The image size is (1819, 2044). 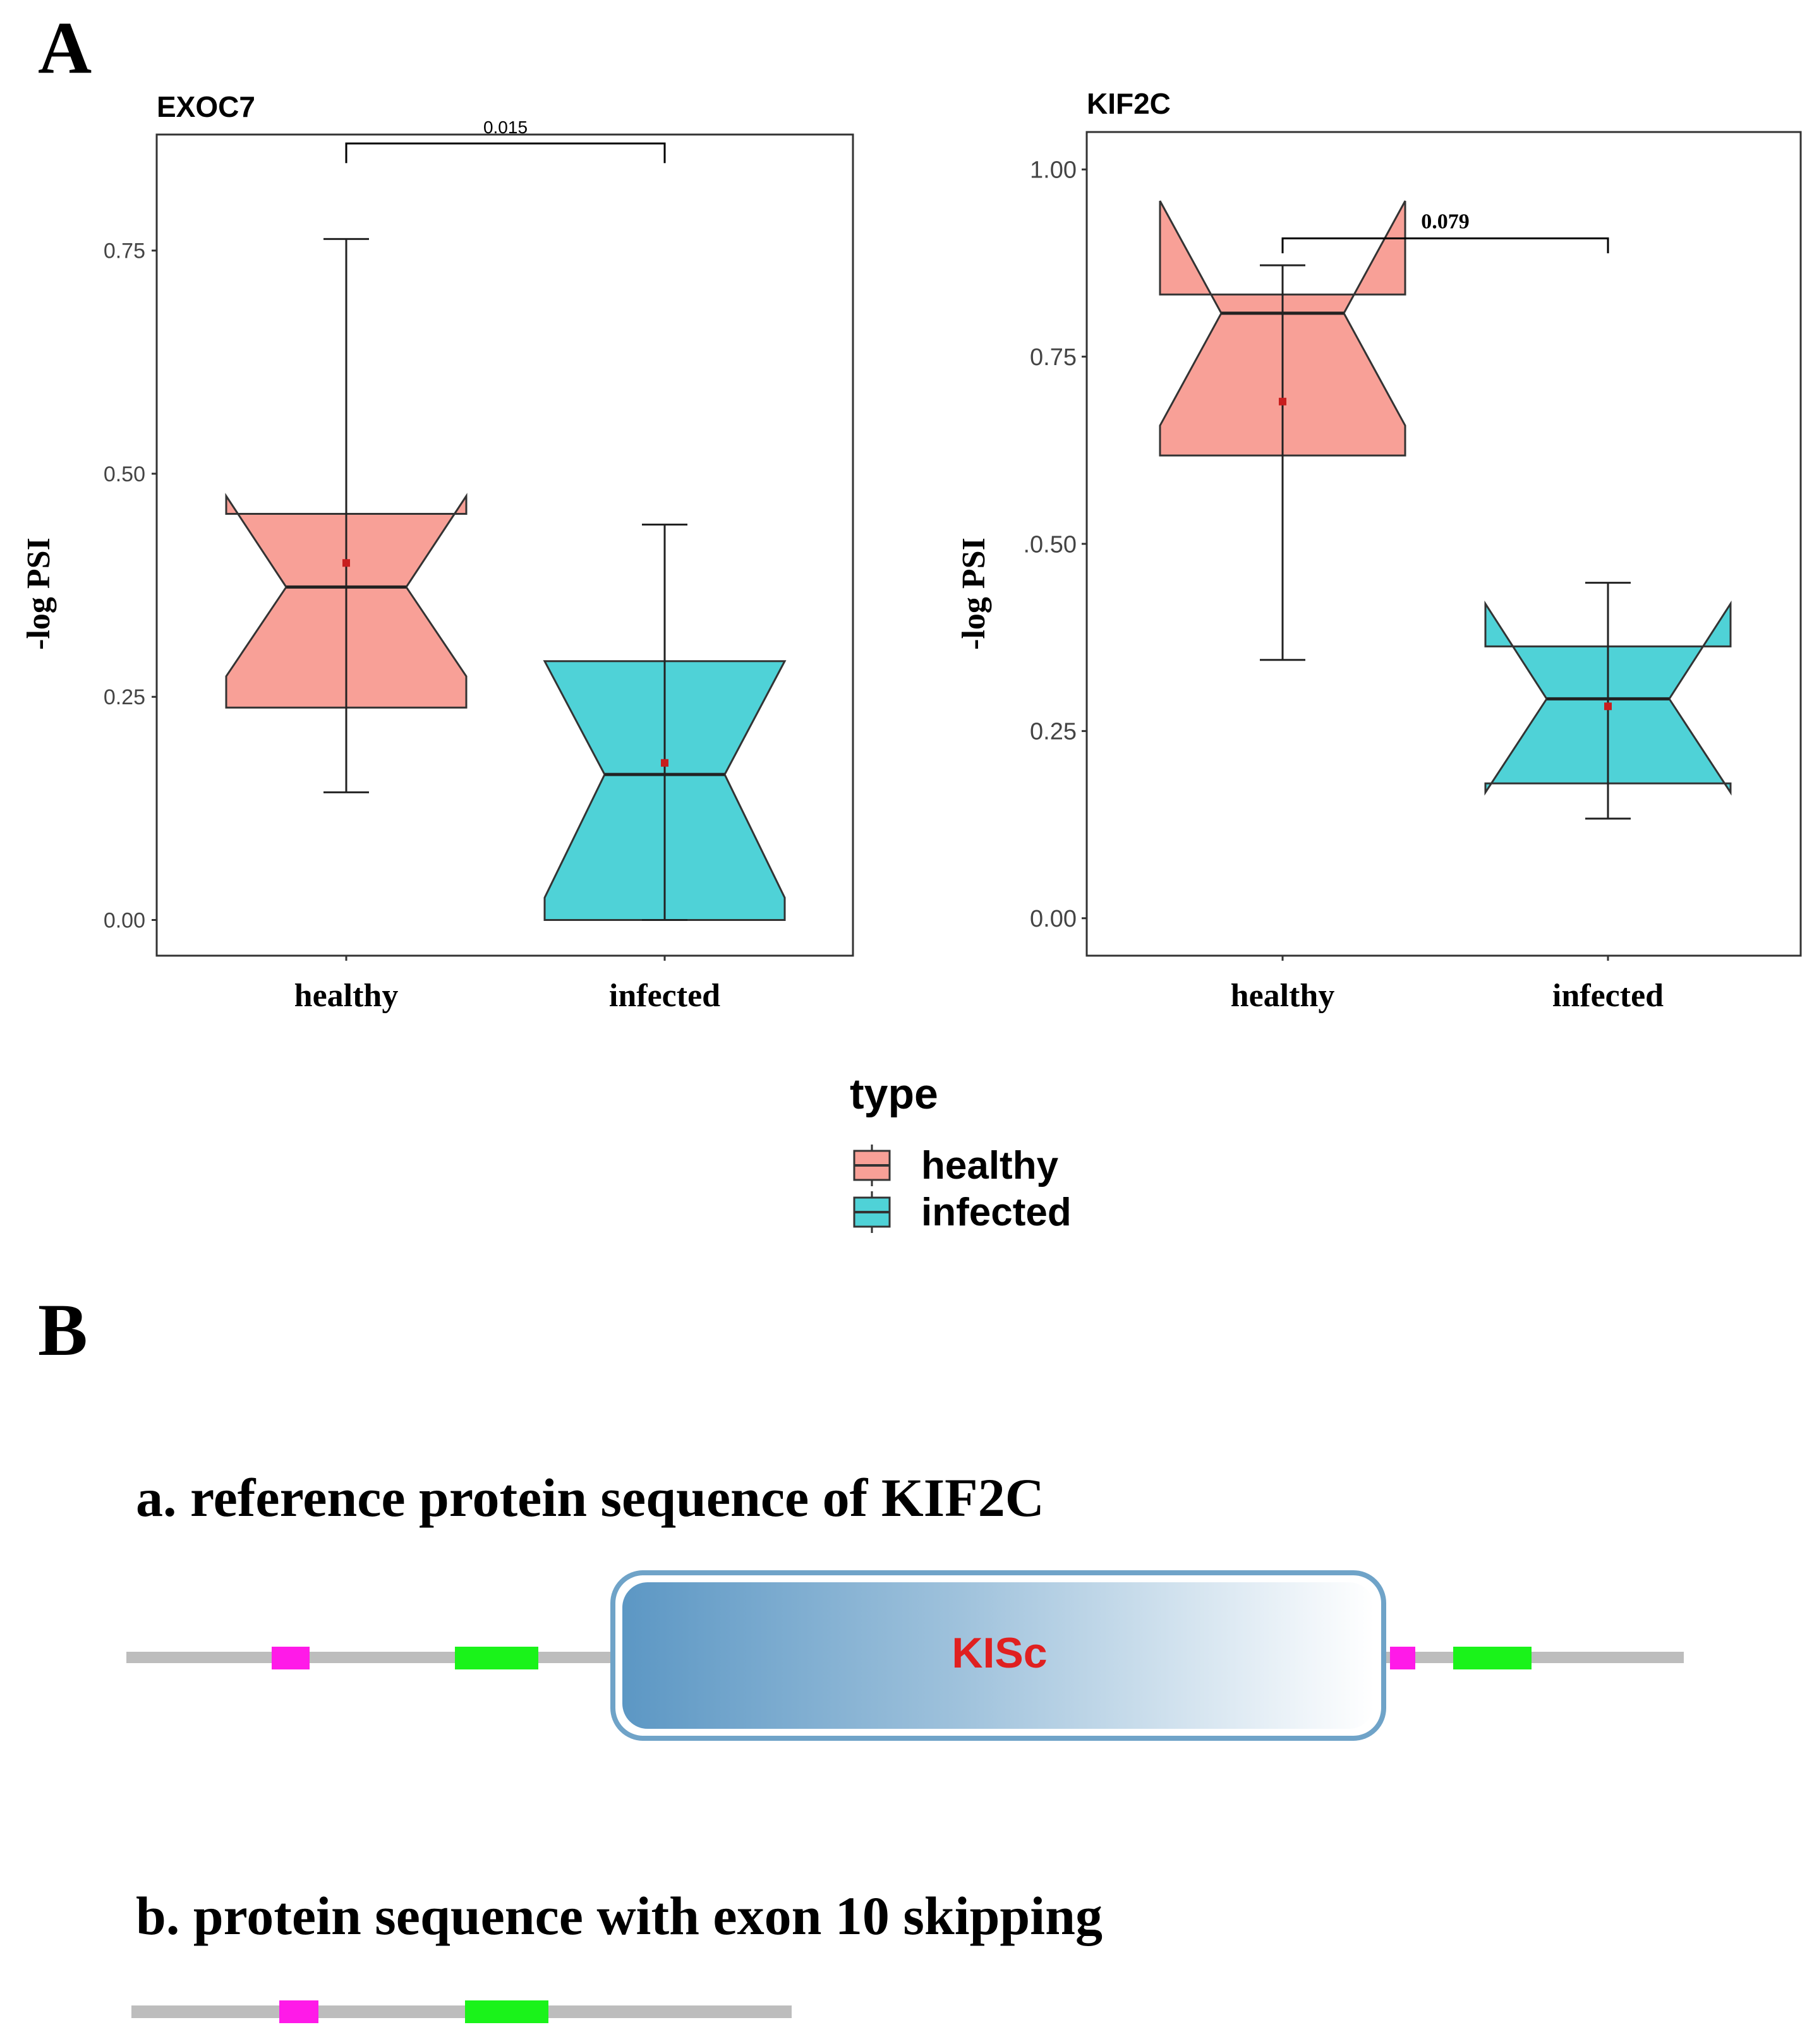 I want to click on kif2c-x-tick-infected: infected, so click(x=1608, y=996).